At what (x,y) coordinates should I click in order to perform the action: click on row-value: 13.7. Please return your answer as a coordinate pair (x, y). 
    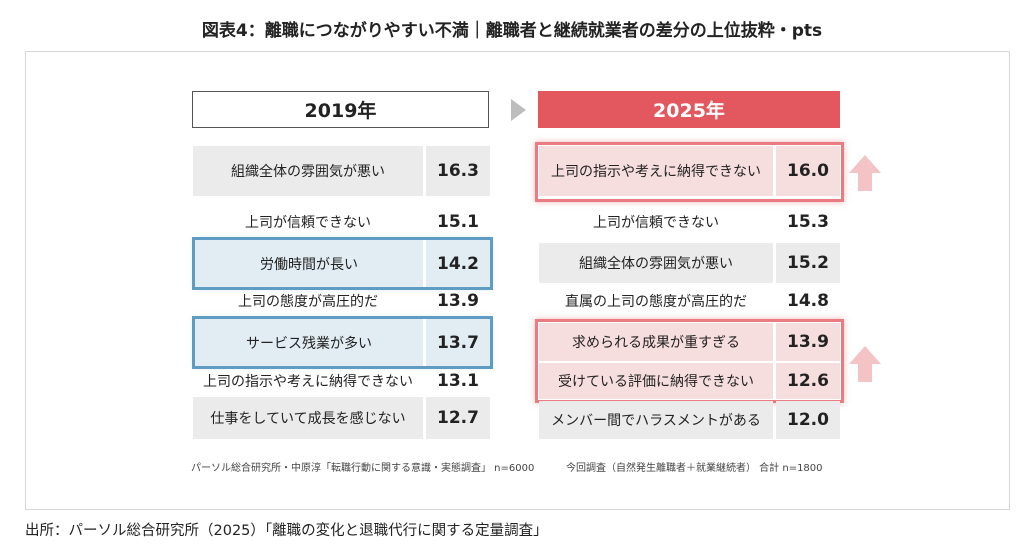
    Looking at the image, I should click on (458, 342).